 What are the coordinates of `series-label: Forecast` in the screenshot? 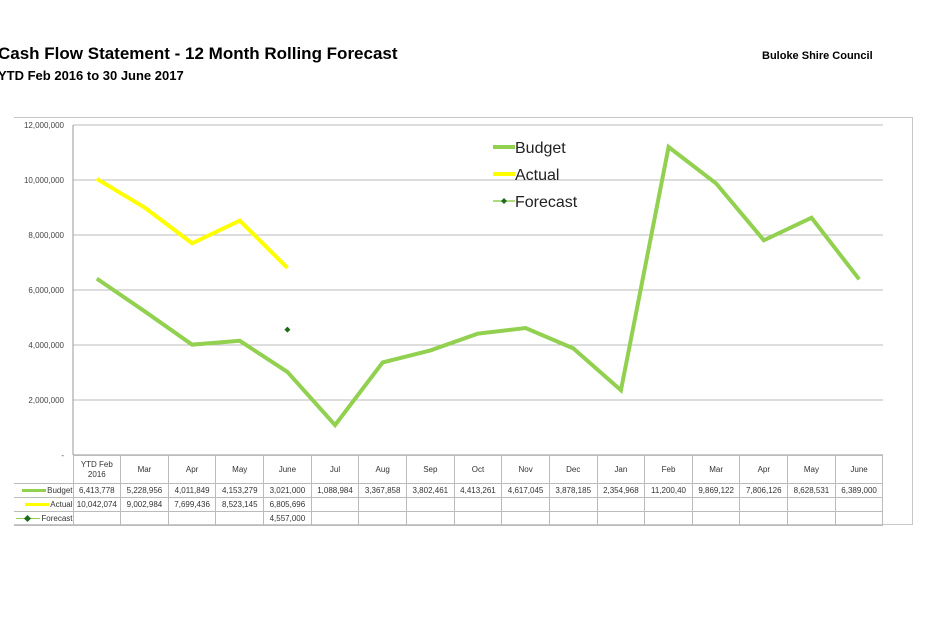 It's located at (44, 518).